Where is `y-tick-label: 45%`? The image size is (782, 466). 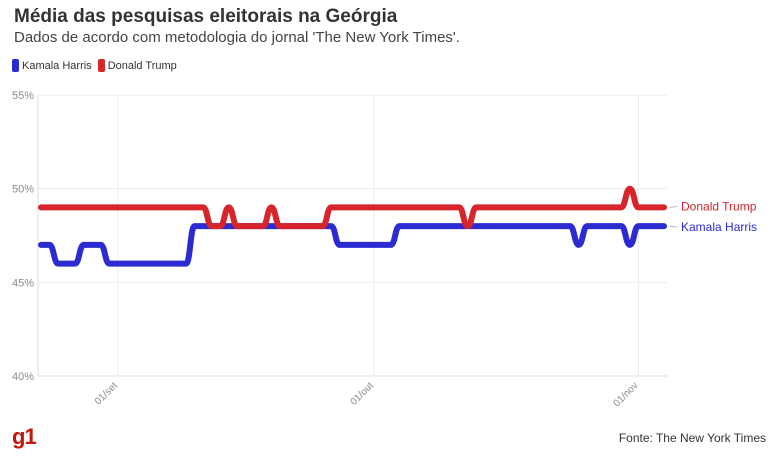
y-tick-label: 45% is located at coordinates (23, 283).